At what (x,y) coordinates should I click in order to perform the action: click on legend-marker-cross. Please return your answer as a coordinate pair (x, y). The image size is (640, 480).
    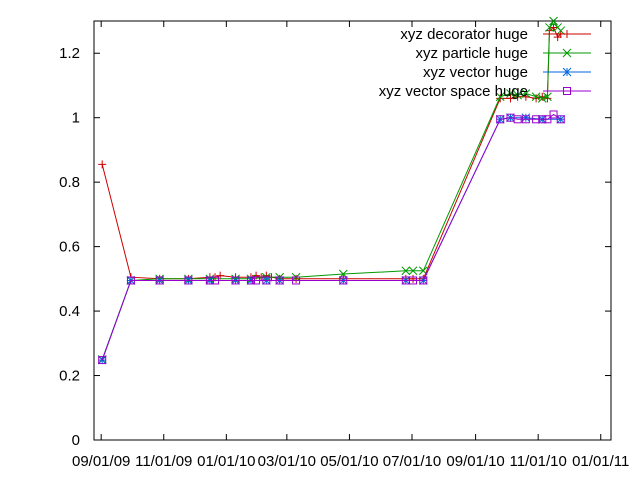
    Looking at the image, I should click on (567, 53).